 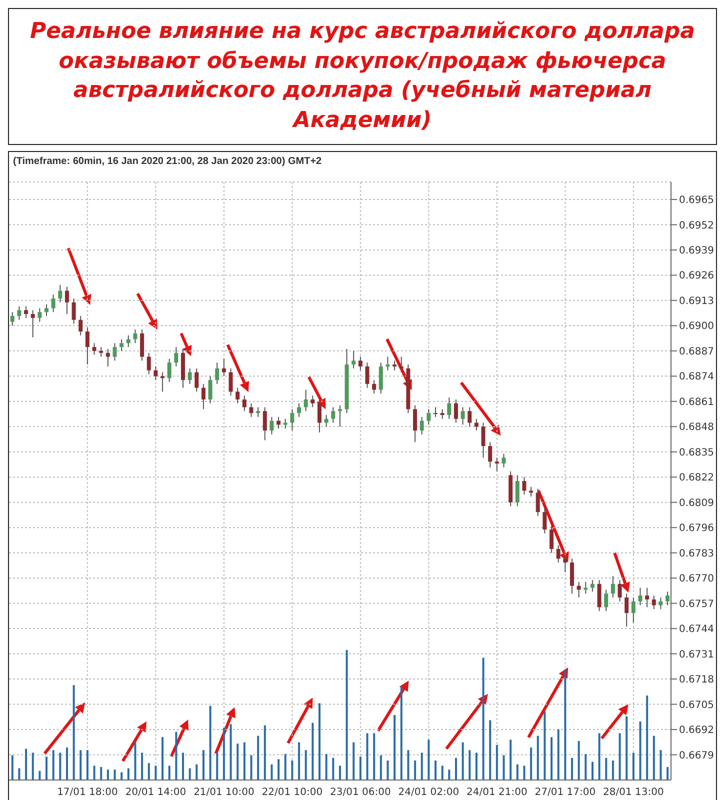 What do you see at coordinates (633, 792) in the screenshot?
I see `x-tick-label: 28/01 13:00` at bounding box center [633, 792].